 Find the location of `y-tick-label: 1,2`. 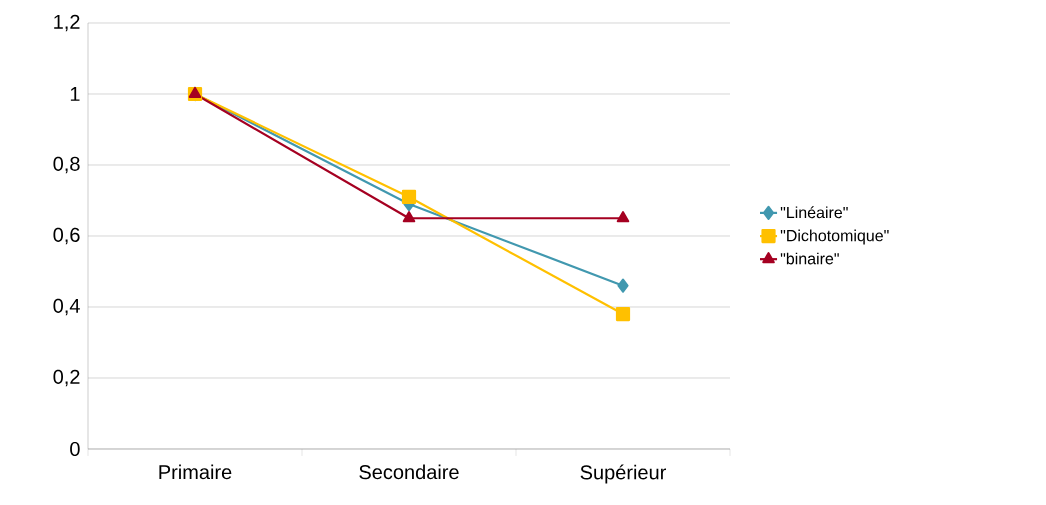

y-tick-label: 1,2 is located at coordinates (67, 23).